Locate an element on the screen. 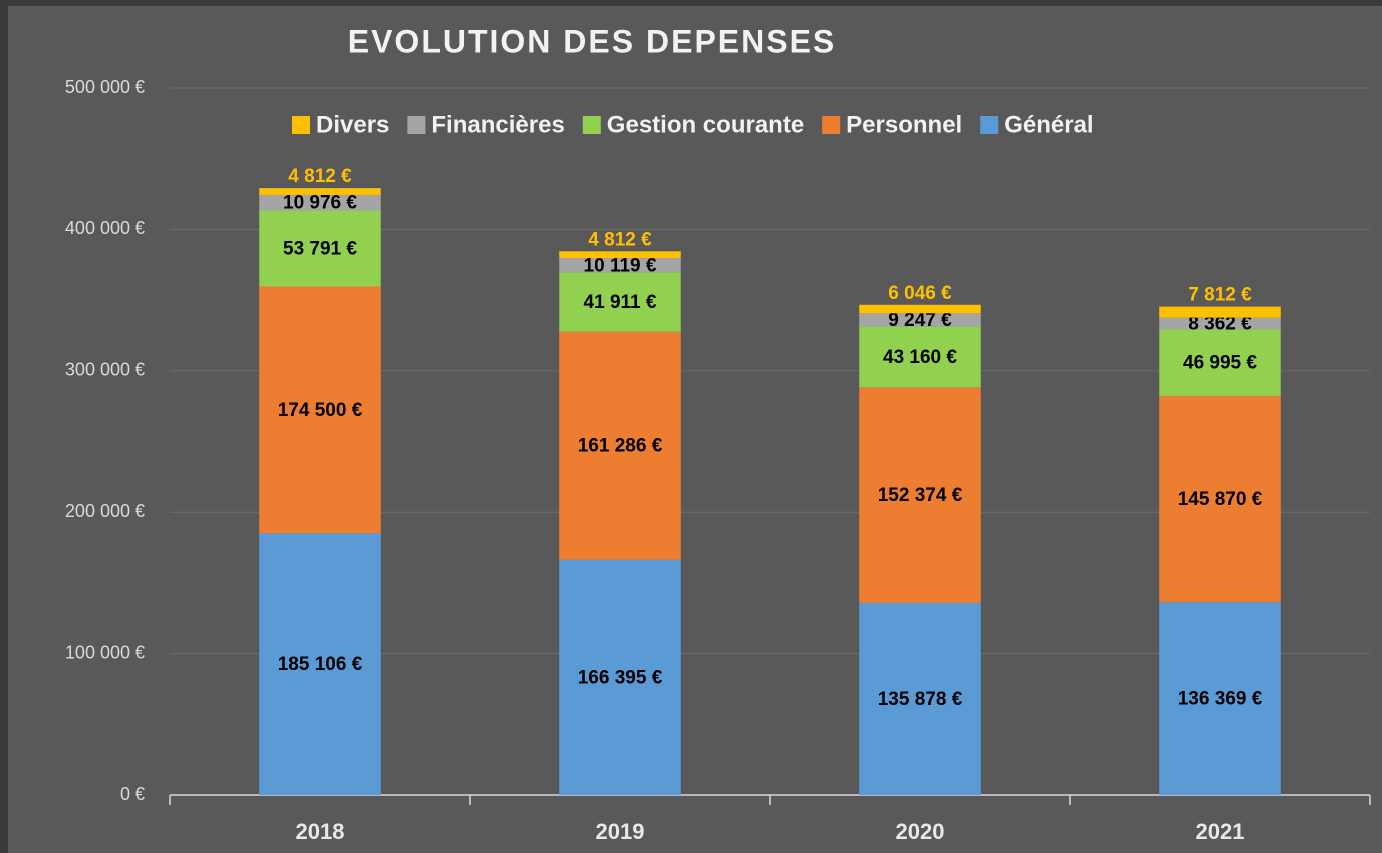 This screenshot has height=853, width=1382. y-tick-label: 300 000 € is located at coordinates (105, 370).